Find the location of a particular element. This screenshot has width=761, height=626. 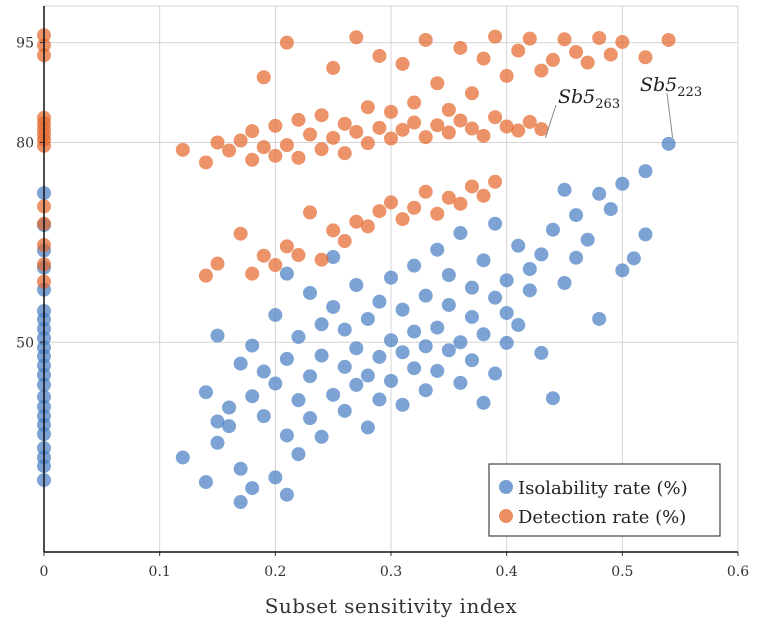

x-tick-label: 0.4 is located at coordinates (507, 572).